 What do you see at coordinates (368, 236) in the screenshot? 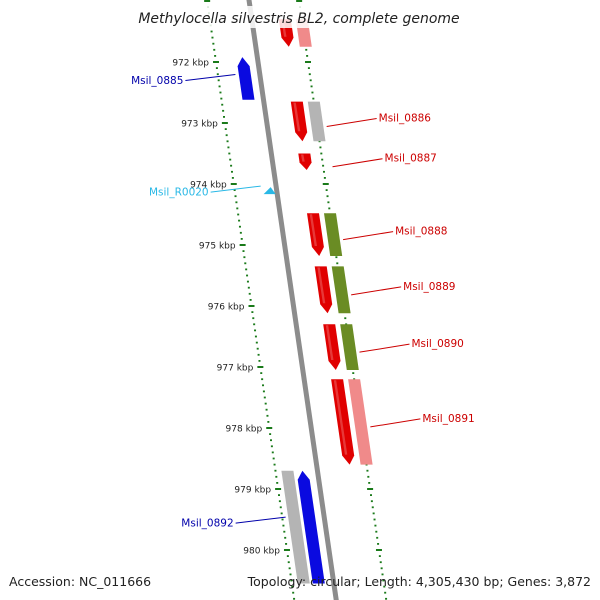
I see `msil-0888-leader-line` at bounding box center [368, 236].